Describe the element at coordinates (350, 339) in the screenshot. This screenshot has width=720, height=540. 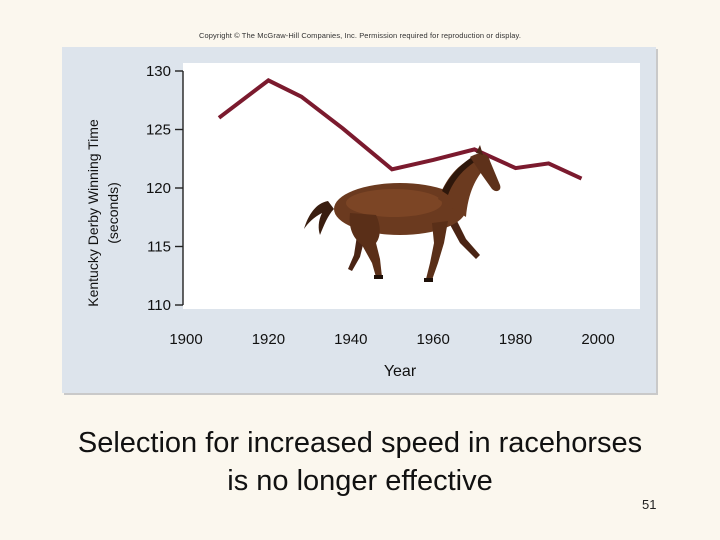
I see `x-tick-label: 1940` at that location.